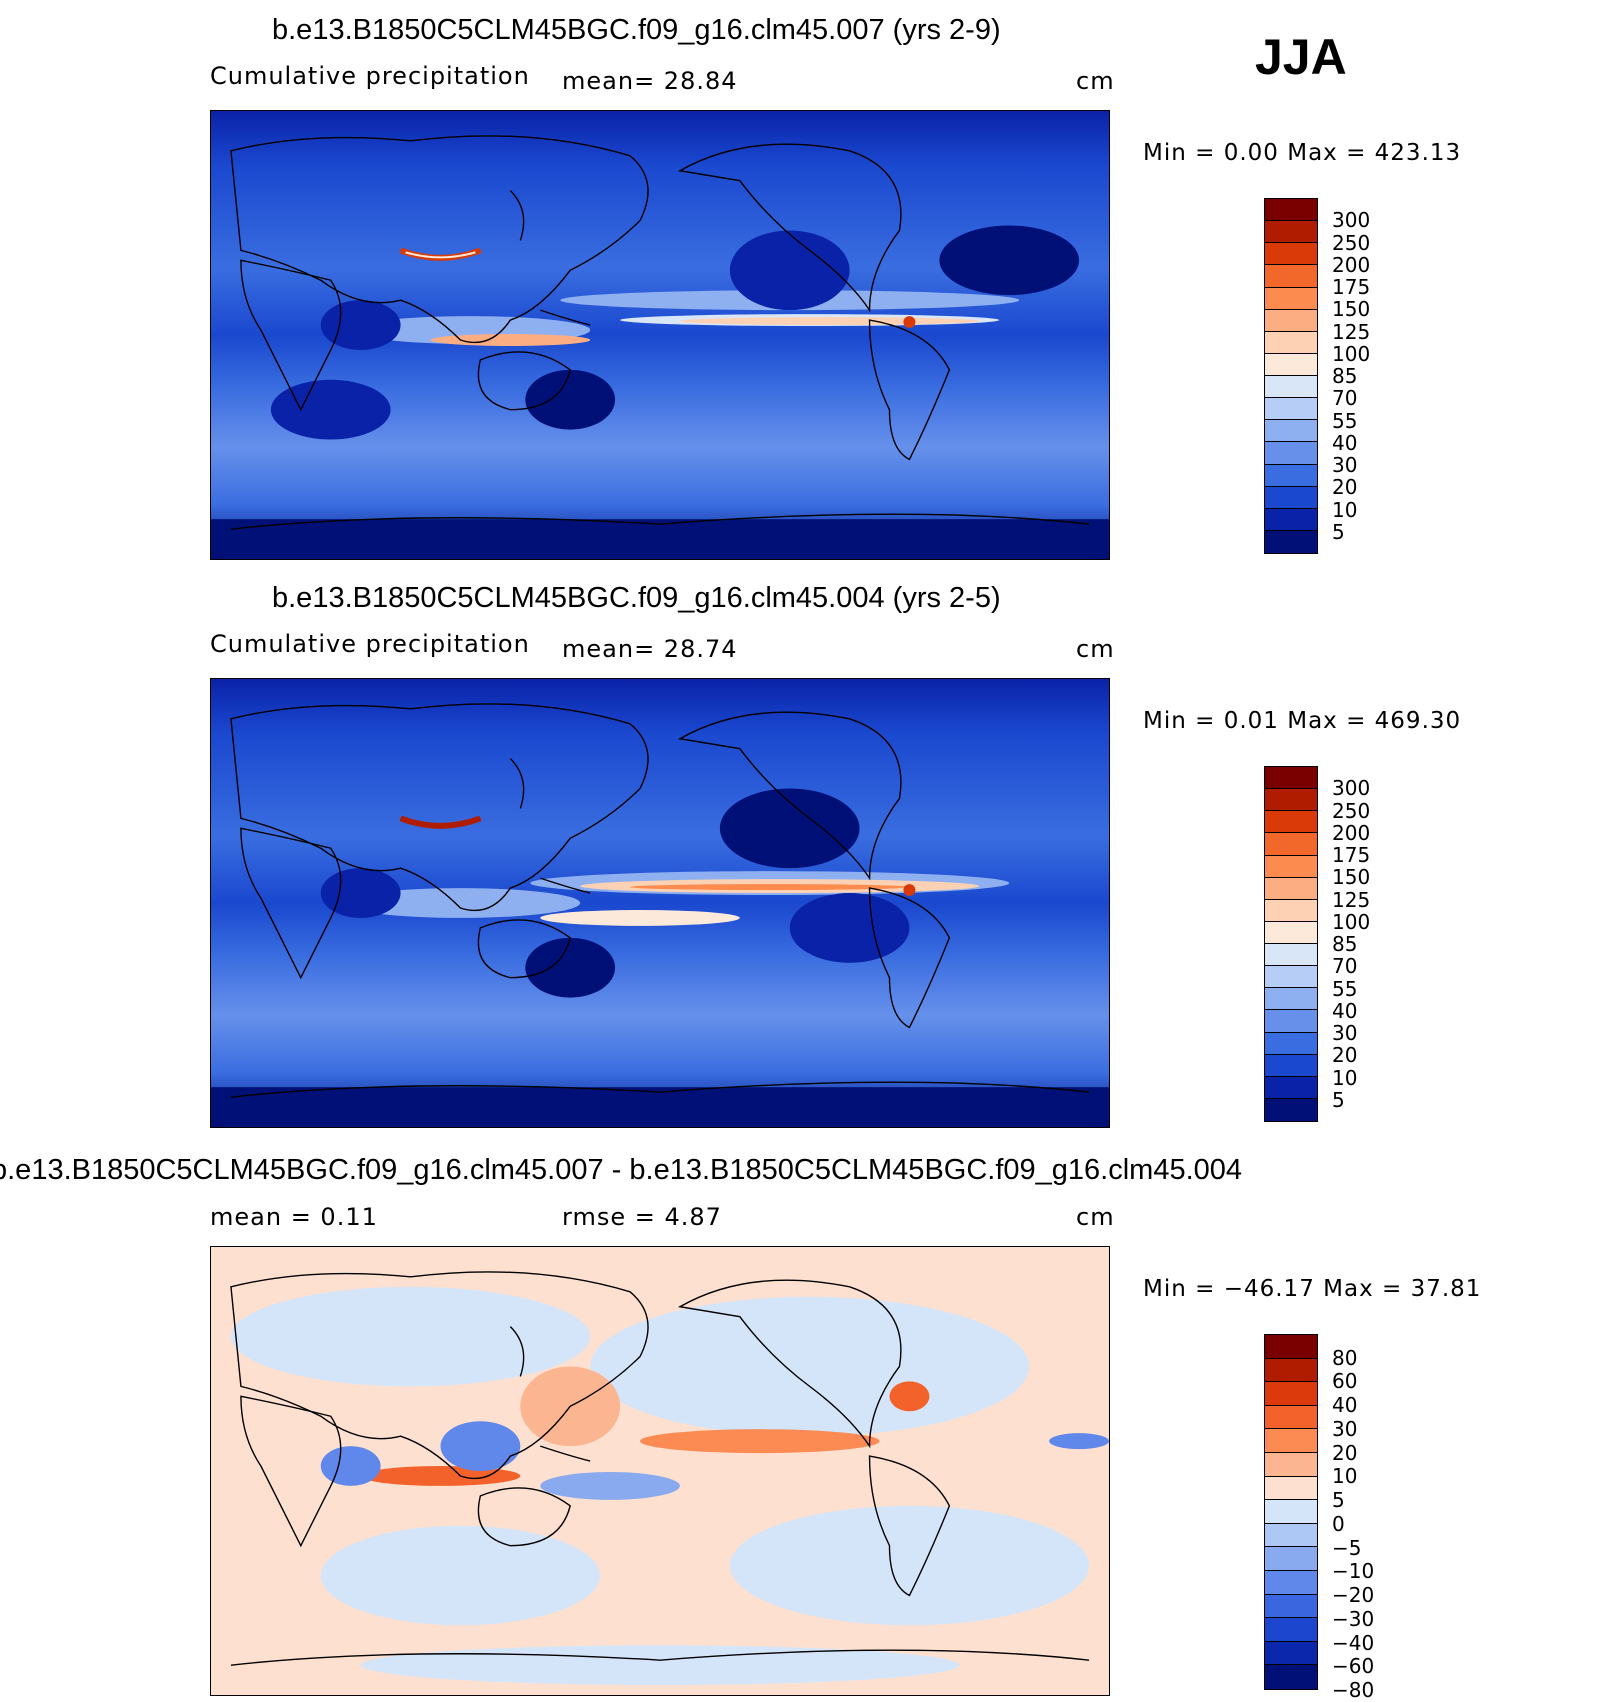  I want to click on colorbar-tick-label: 80, so click(1345, 1357).